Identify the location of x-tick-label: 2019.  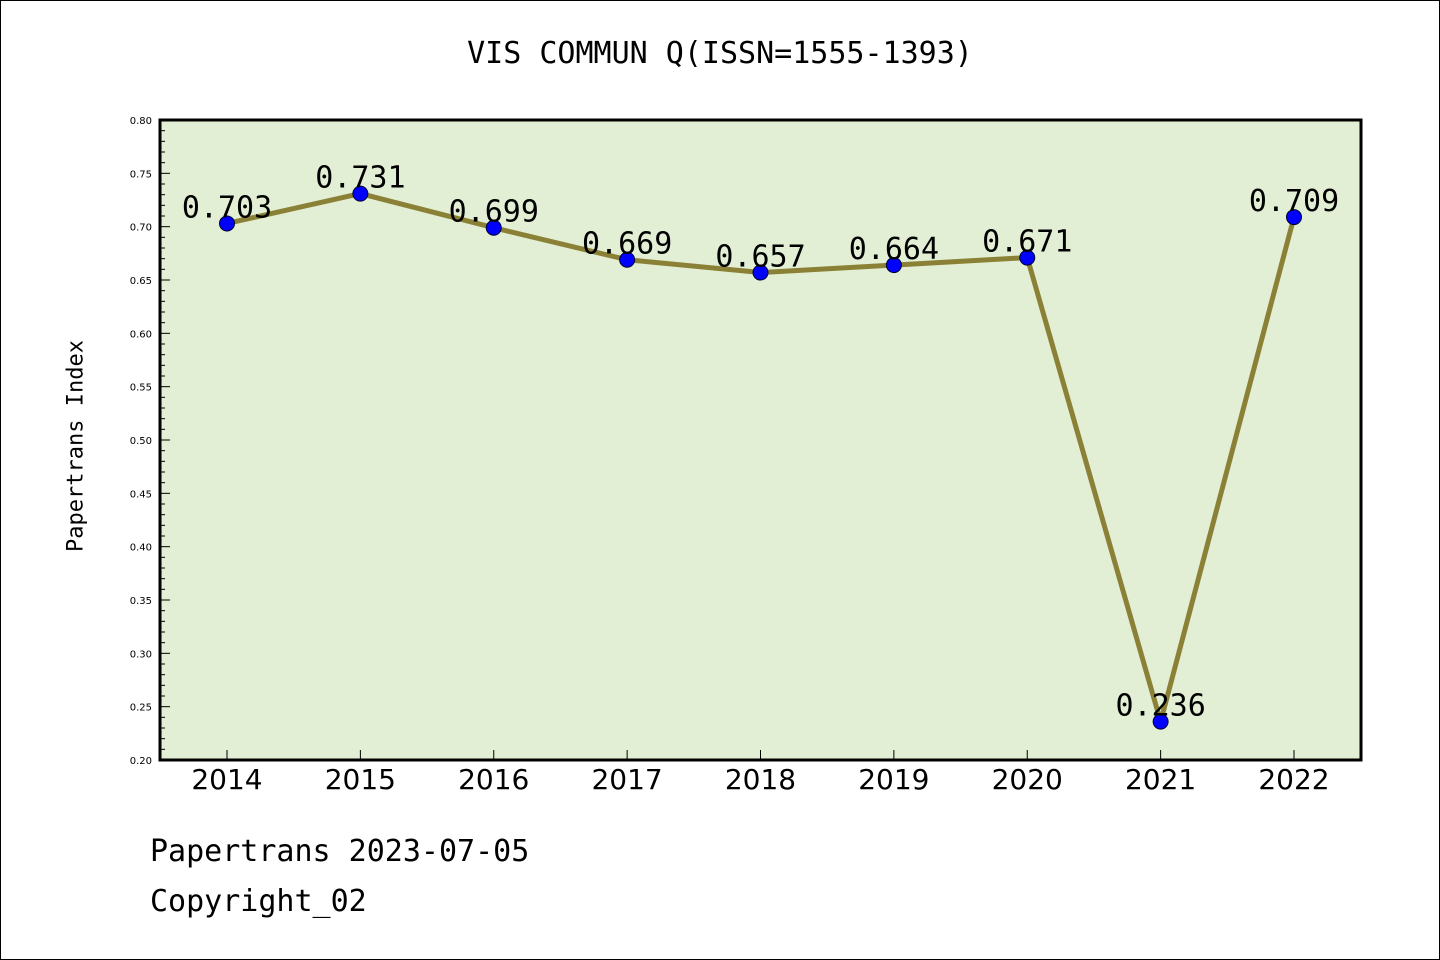
(893, 779).